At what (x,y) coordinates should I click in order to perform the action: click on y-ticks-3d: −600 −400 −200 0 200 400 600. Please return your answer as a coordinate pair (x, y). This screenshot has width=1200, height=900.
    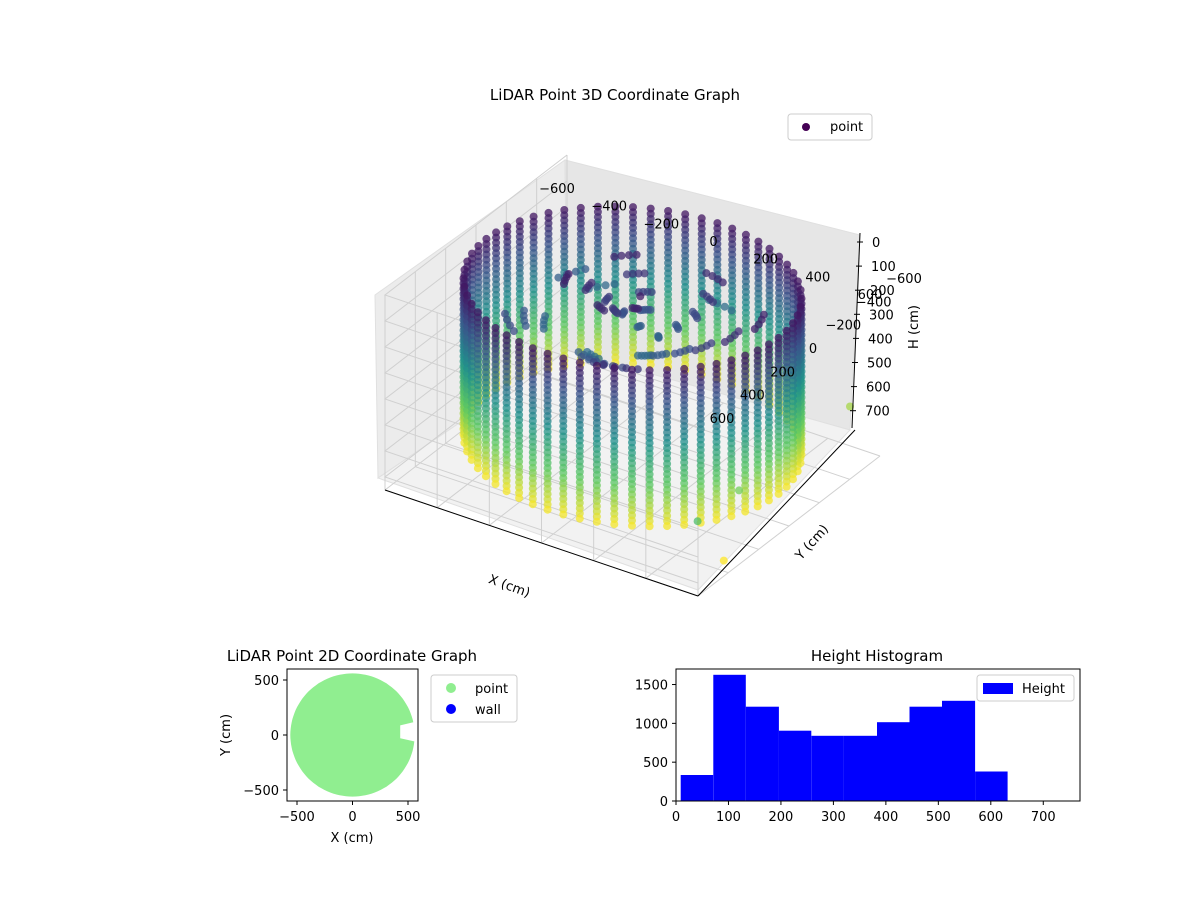
    Looking at the image, I should click on (816, 349).